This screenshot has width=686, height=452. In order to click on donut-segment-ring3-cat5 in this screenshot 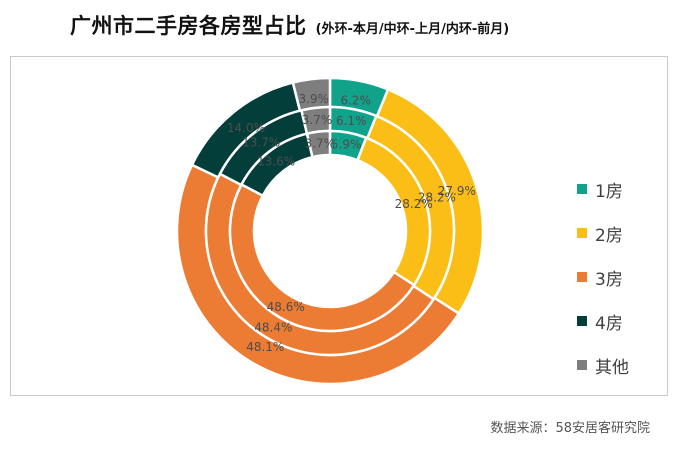, I will do `click(318, 144)`.